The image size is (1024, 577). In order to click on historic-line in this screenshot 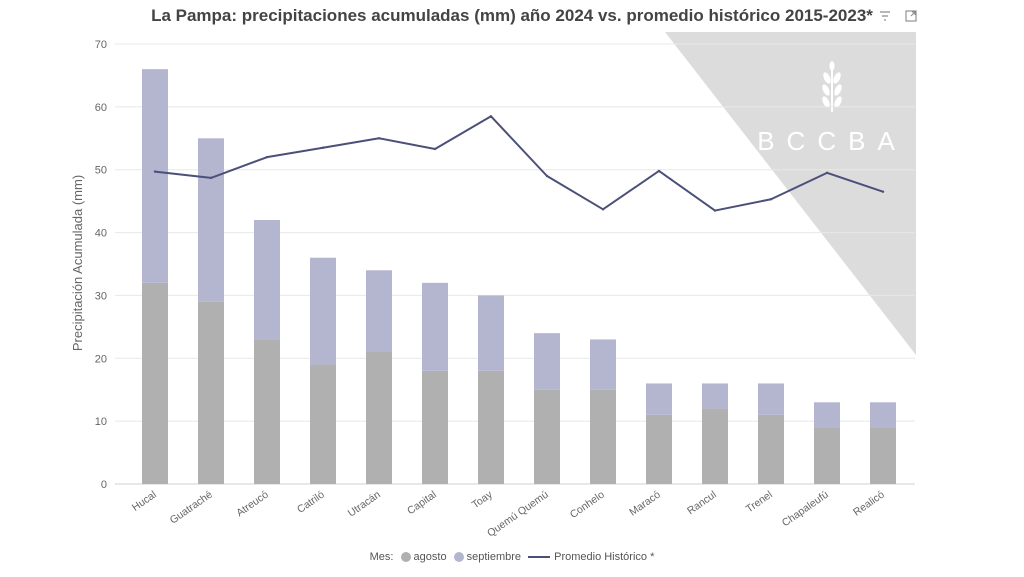, I will do `click(519, 163)`.